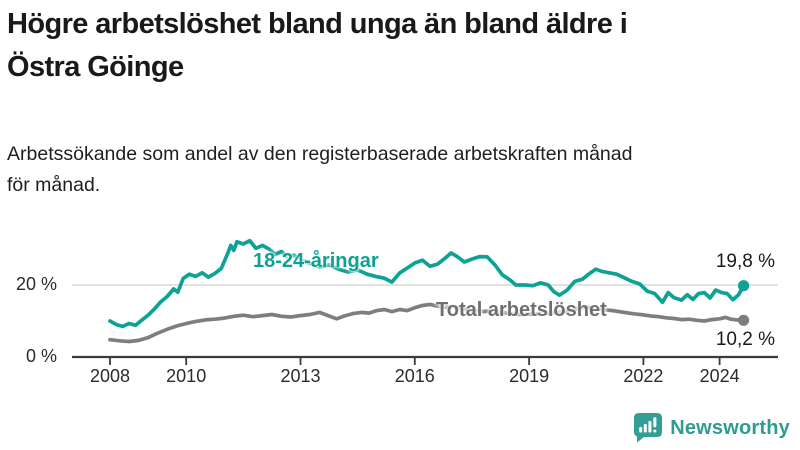 The image size is (800, 450). Describe the element at coordinates (316, 261) in the screenshot. I see `series-label-youth: 18-24-åringar` at that location.